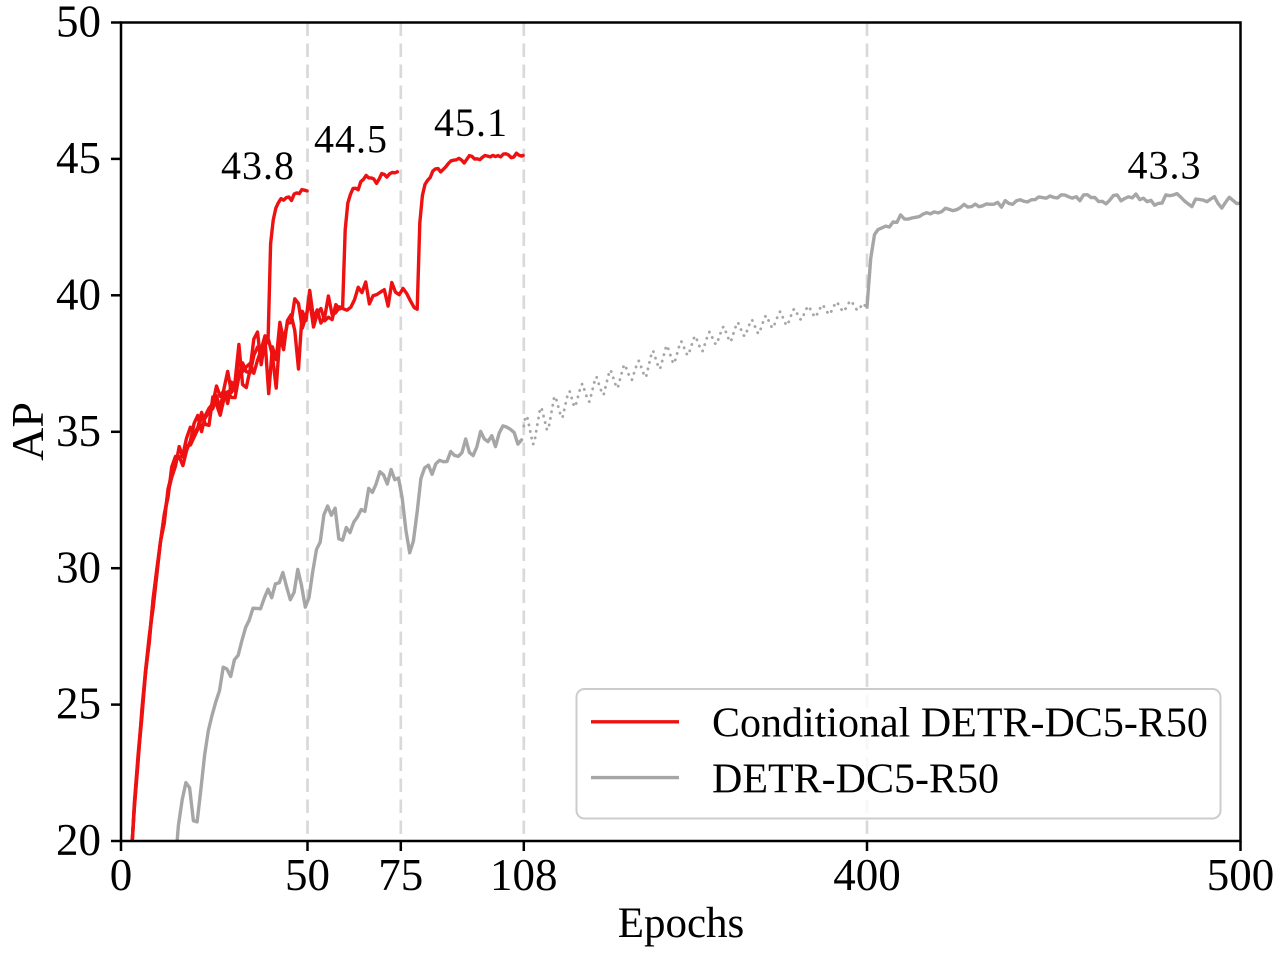  I want to click on svg-text: 20, so click(78, 840).